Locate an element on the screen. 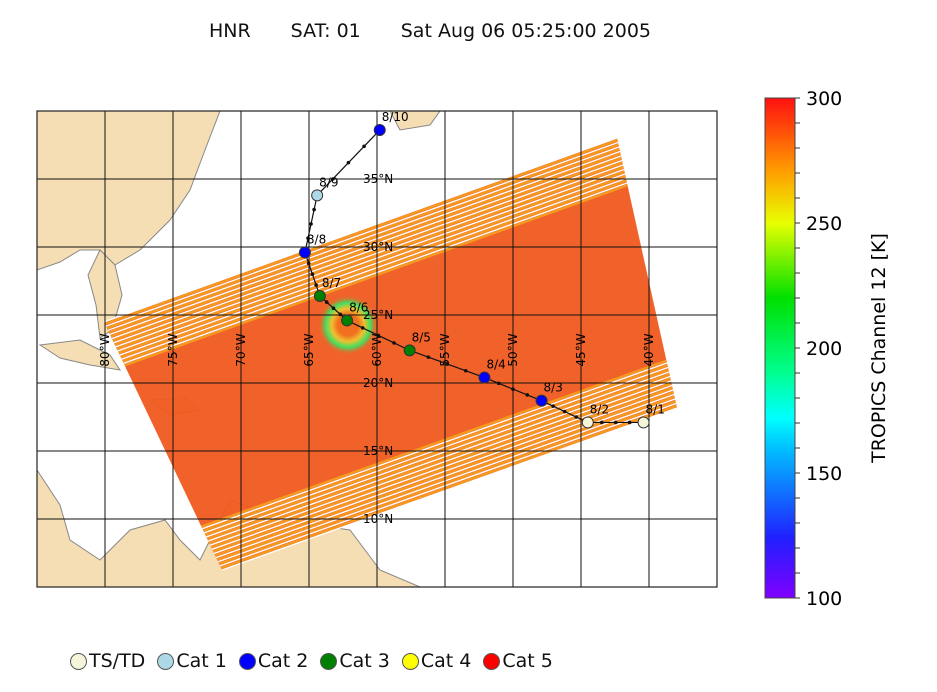 Image resolution: width=937 pixels, height=692 pixels. lon-label: 50°W is located at coordinates (513, 349).